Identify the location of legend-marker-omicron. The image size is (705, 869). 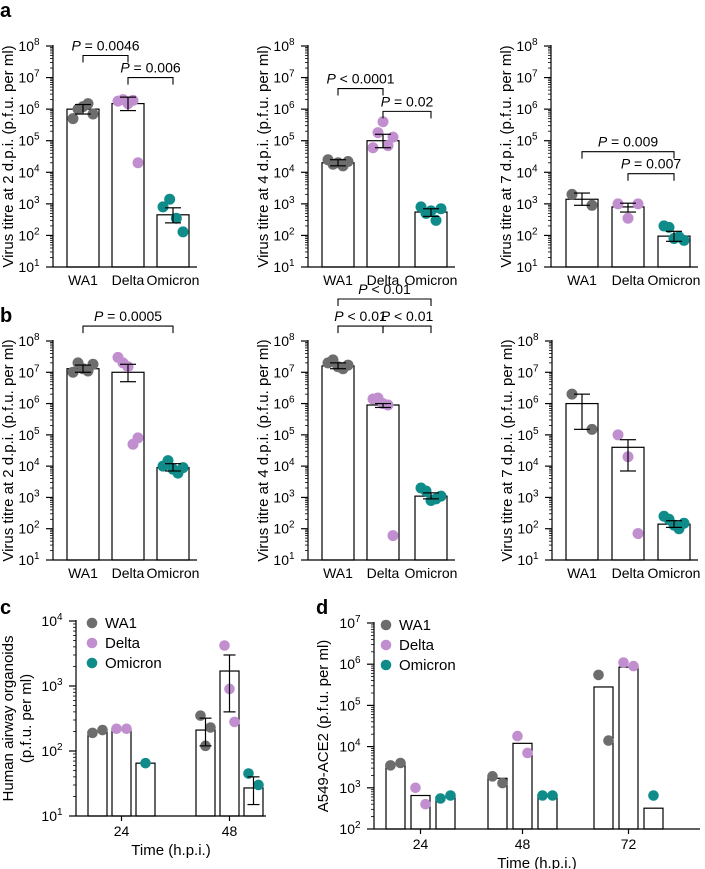
(92, 663).